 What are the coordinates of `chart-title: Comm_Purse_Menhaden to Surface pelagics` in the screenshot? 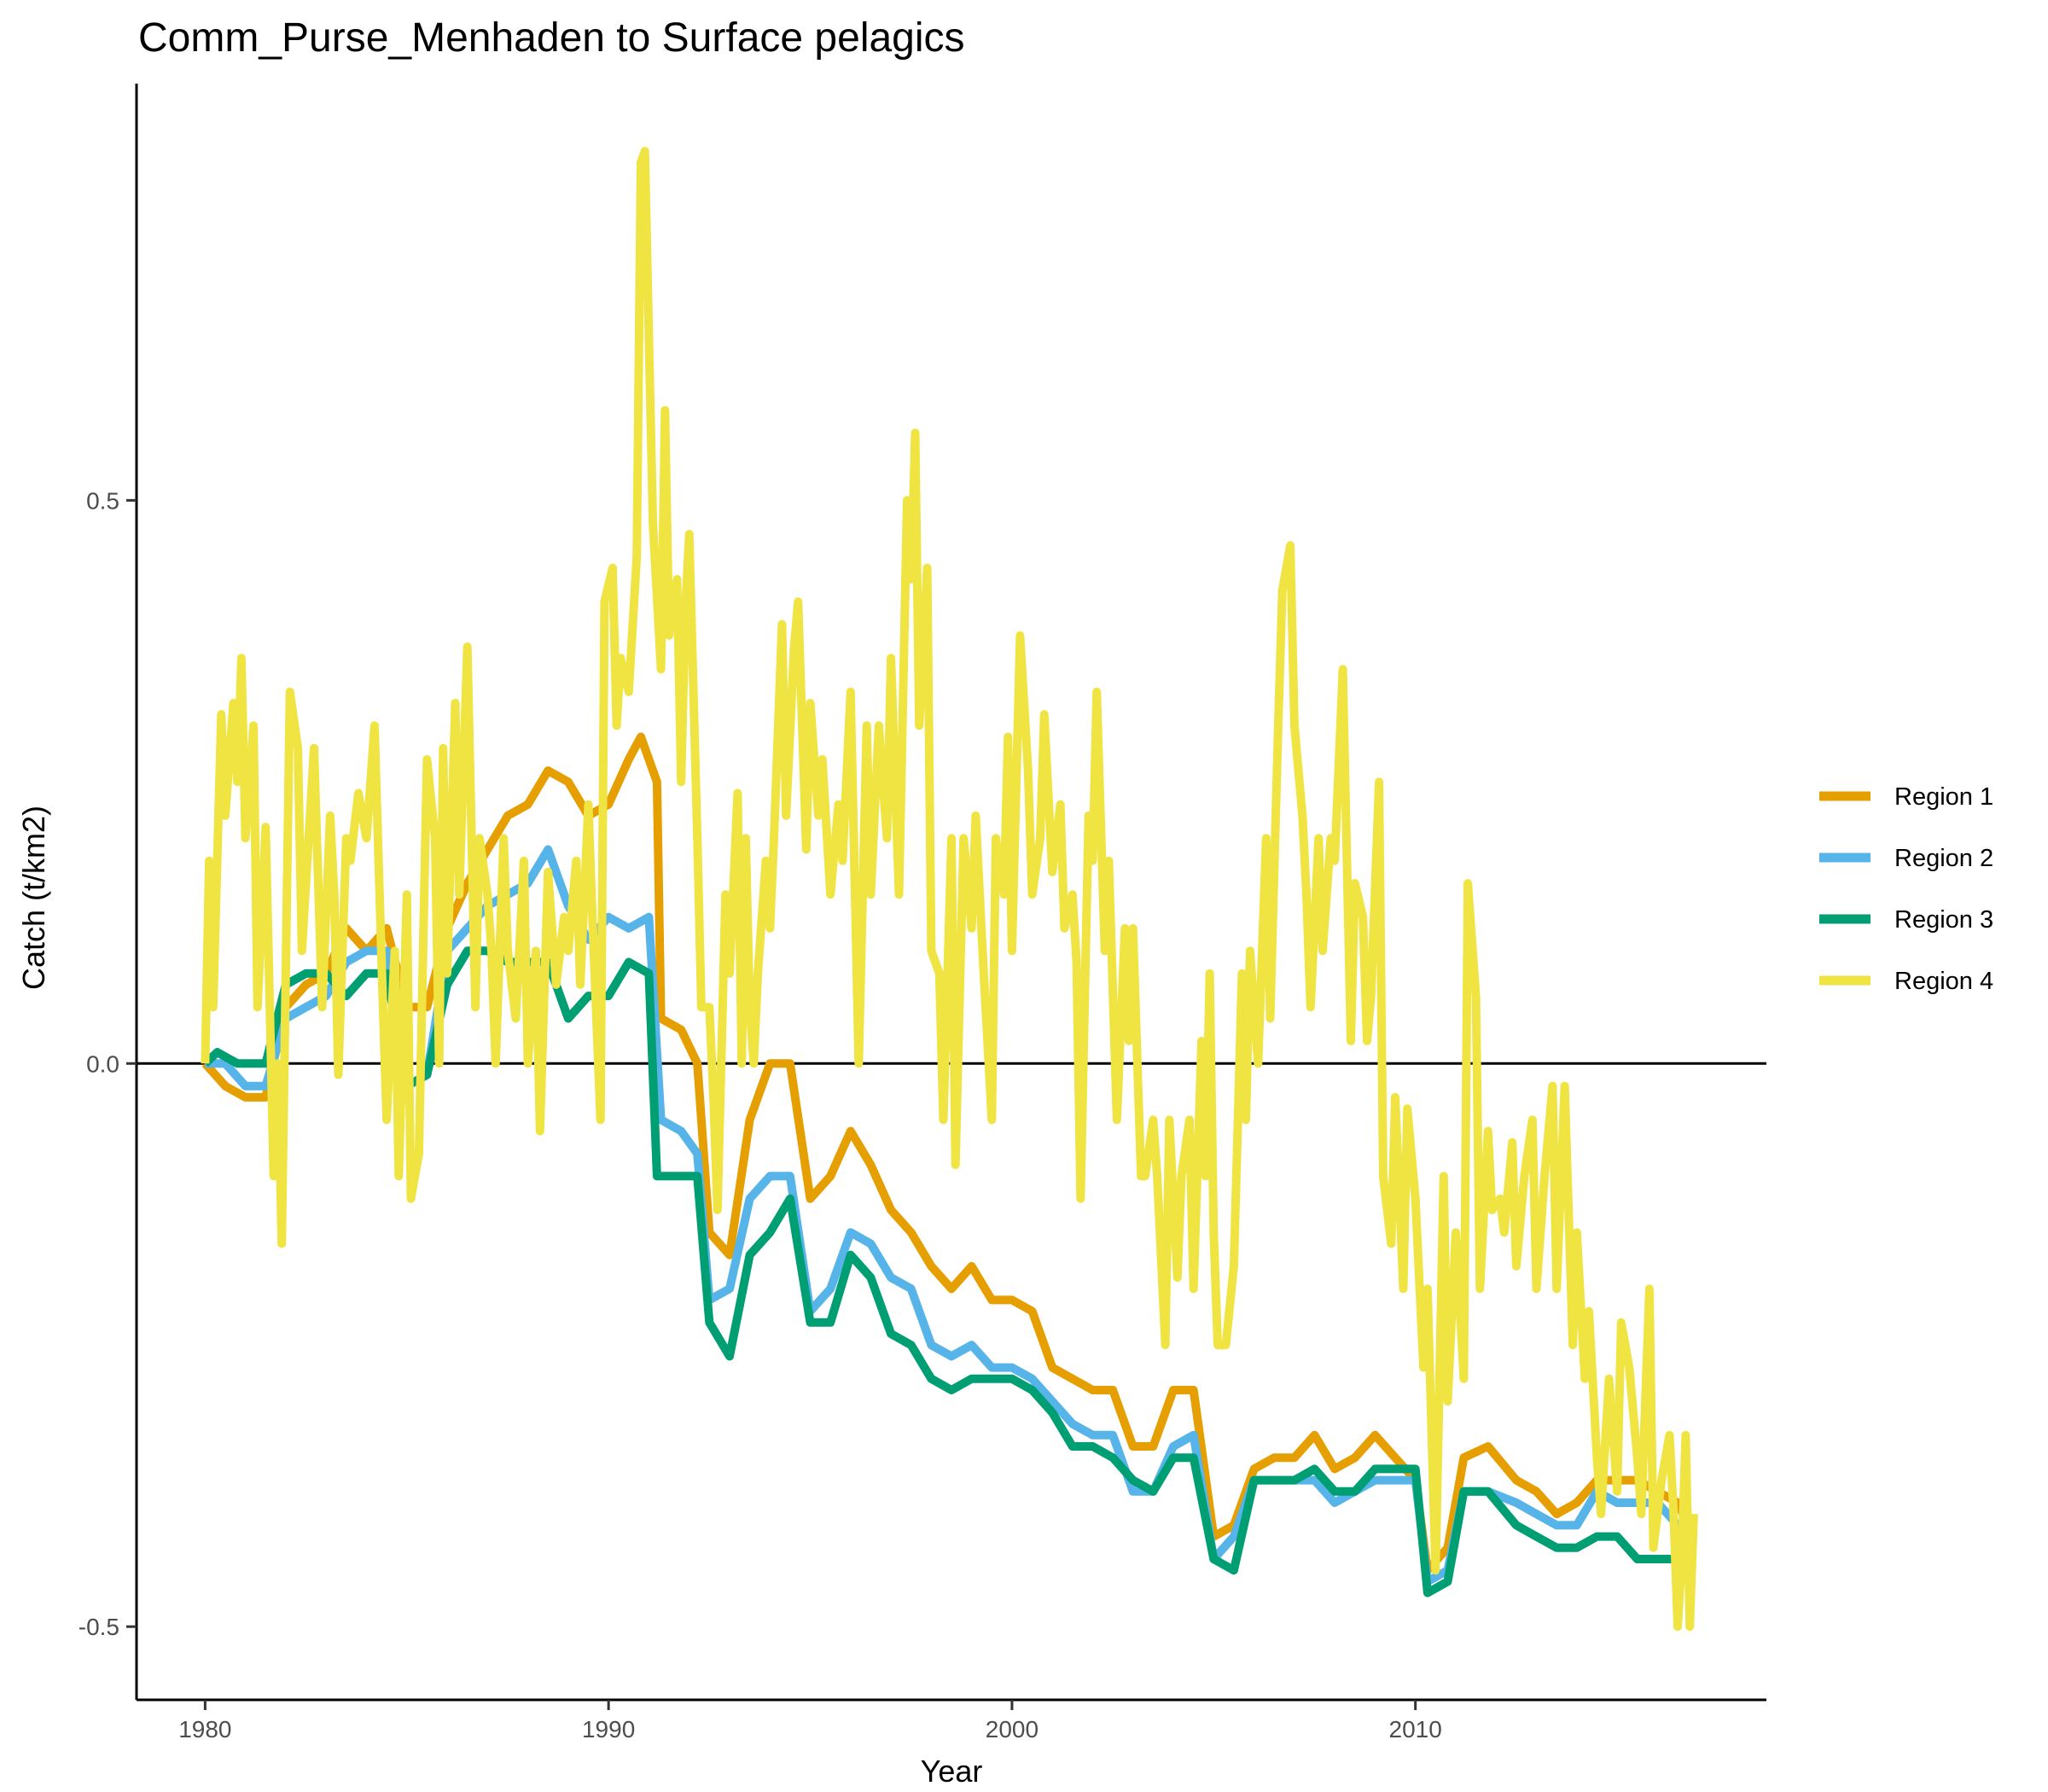 It's located at (551, 38).